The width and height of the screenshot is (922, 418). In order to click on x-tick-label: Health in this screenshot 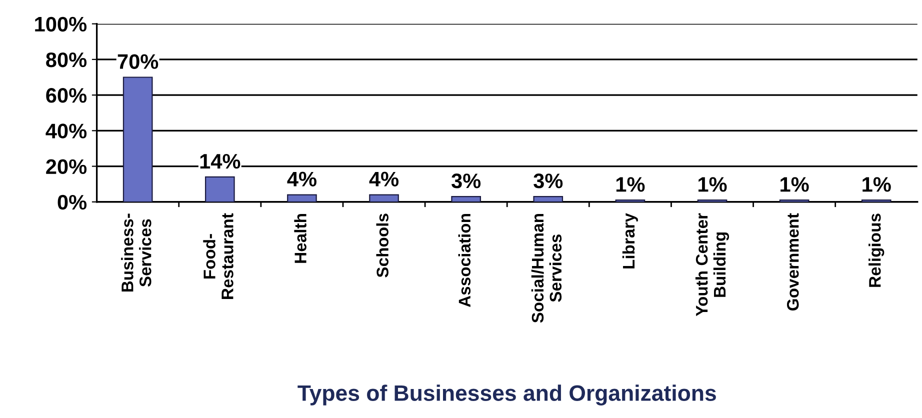, I will do `click(300, 238)`.